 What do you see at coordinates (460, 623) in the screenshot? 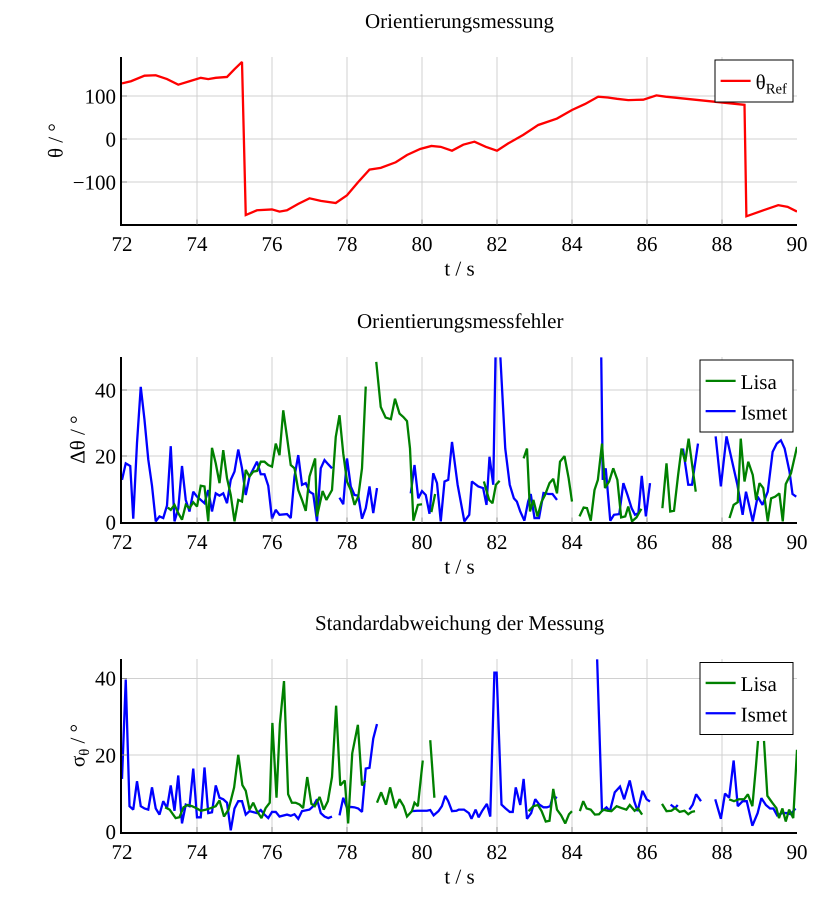
I see `chart-title: Standardabweichung der Messung` at bounding box center [460, 623].